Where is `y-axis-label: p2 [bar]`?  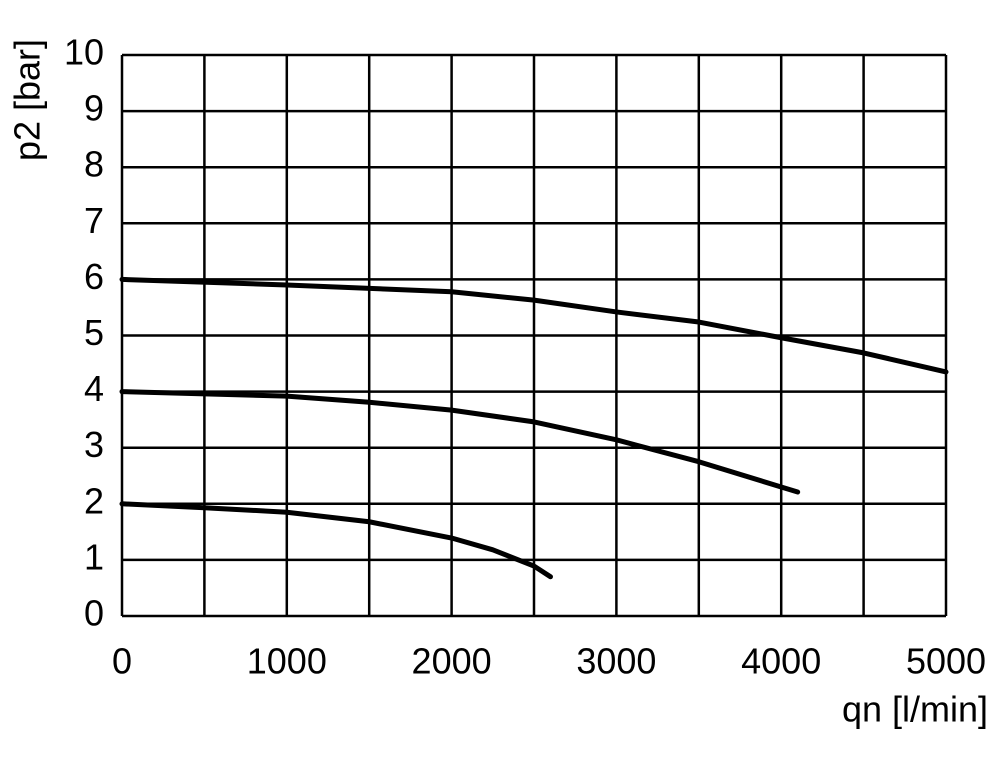
y-axis-label: p2 [bar] is located at coordinates (27, 100).